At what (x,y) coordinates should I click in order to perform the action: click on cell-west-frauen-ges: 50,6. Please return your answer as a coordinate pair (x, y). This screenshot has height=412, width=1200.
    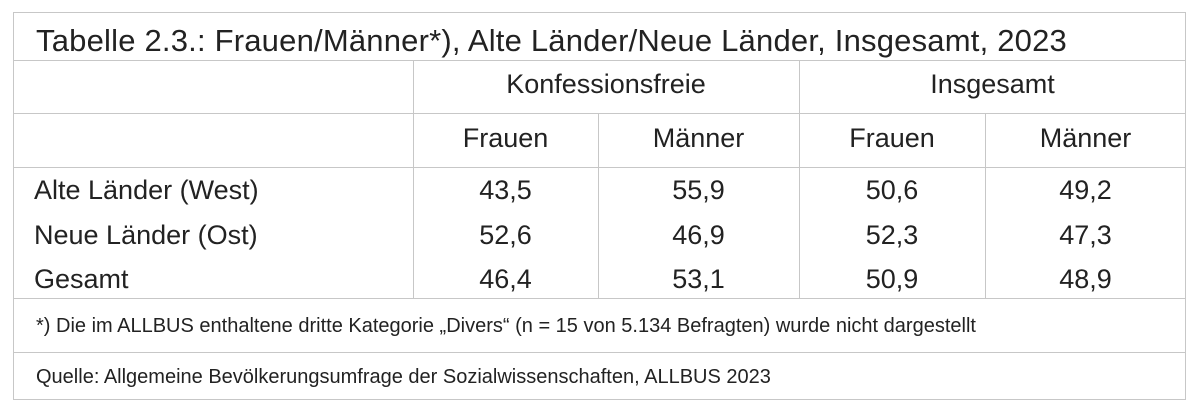
    Looking at the image, I should click on (892, 190).